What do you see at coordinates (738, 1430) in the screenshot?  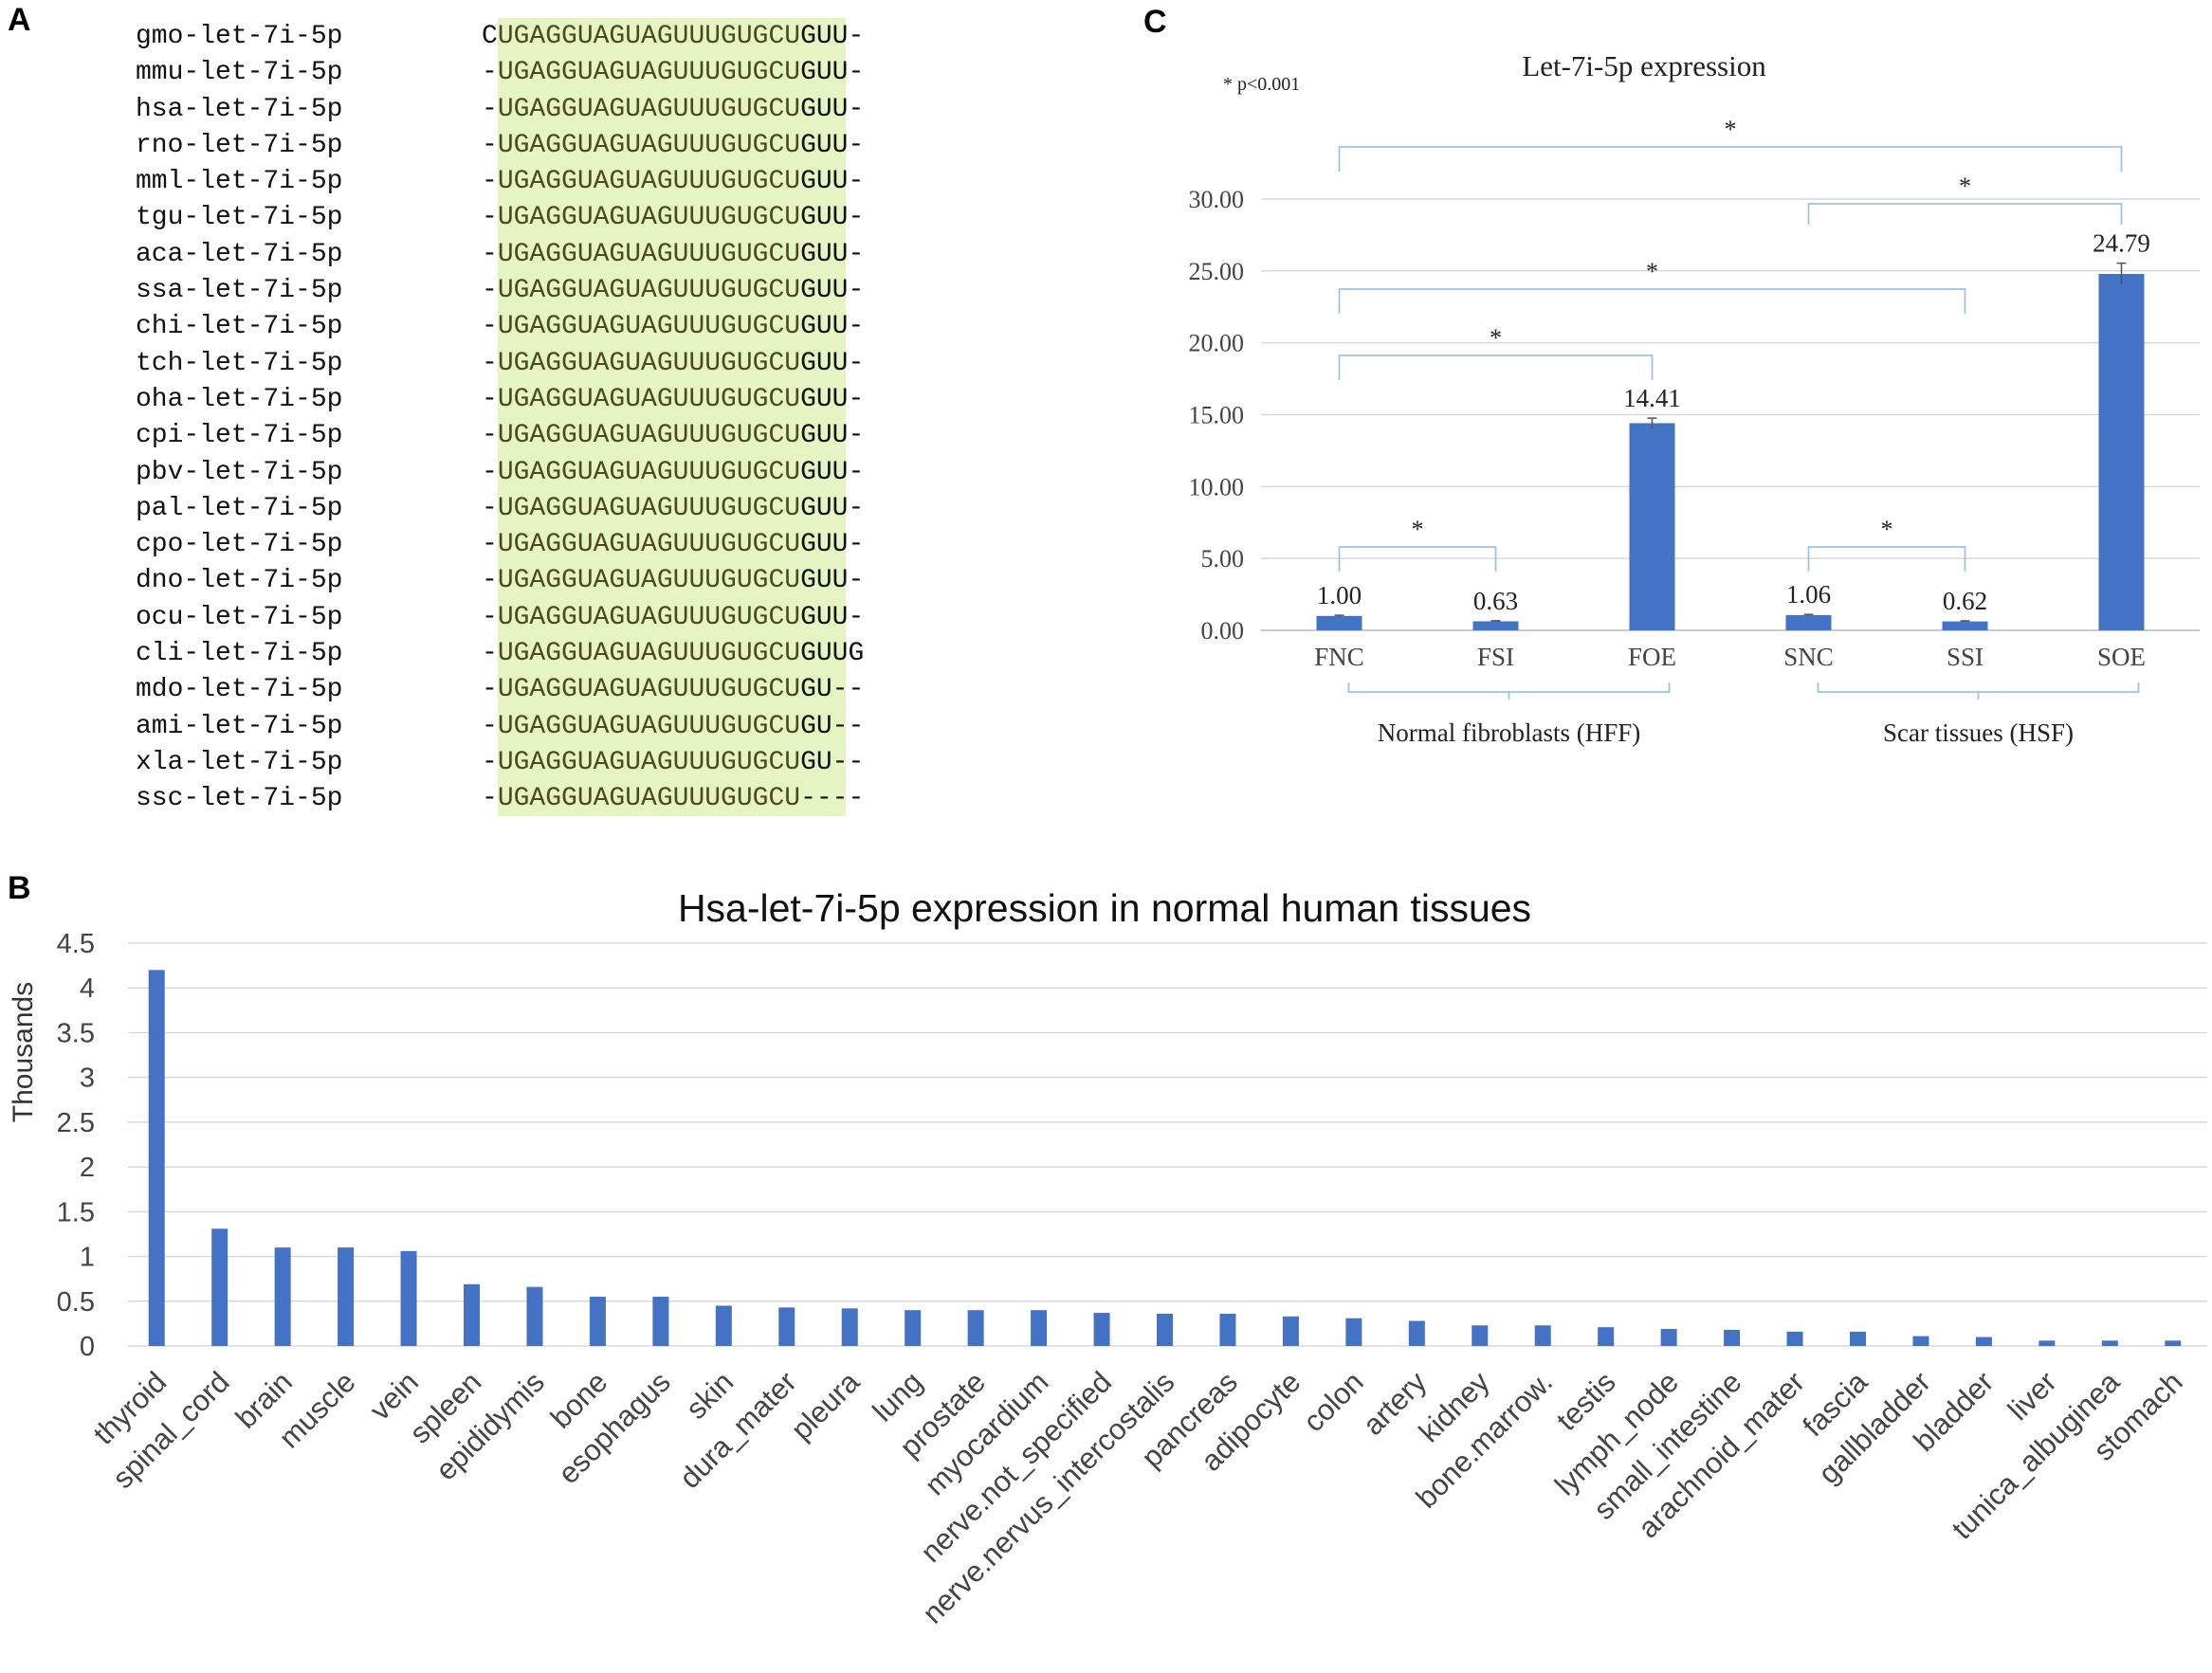 I see `x-tick-label: dura_mater` at bounding box center [738, 1430].